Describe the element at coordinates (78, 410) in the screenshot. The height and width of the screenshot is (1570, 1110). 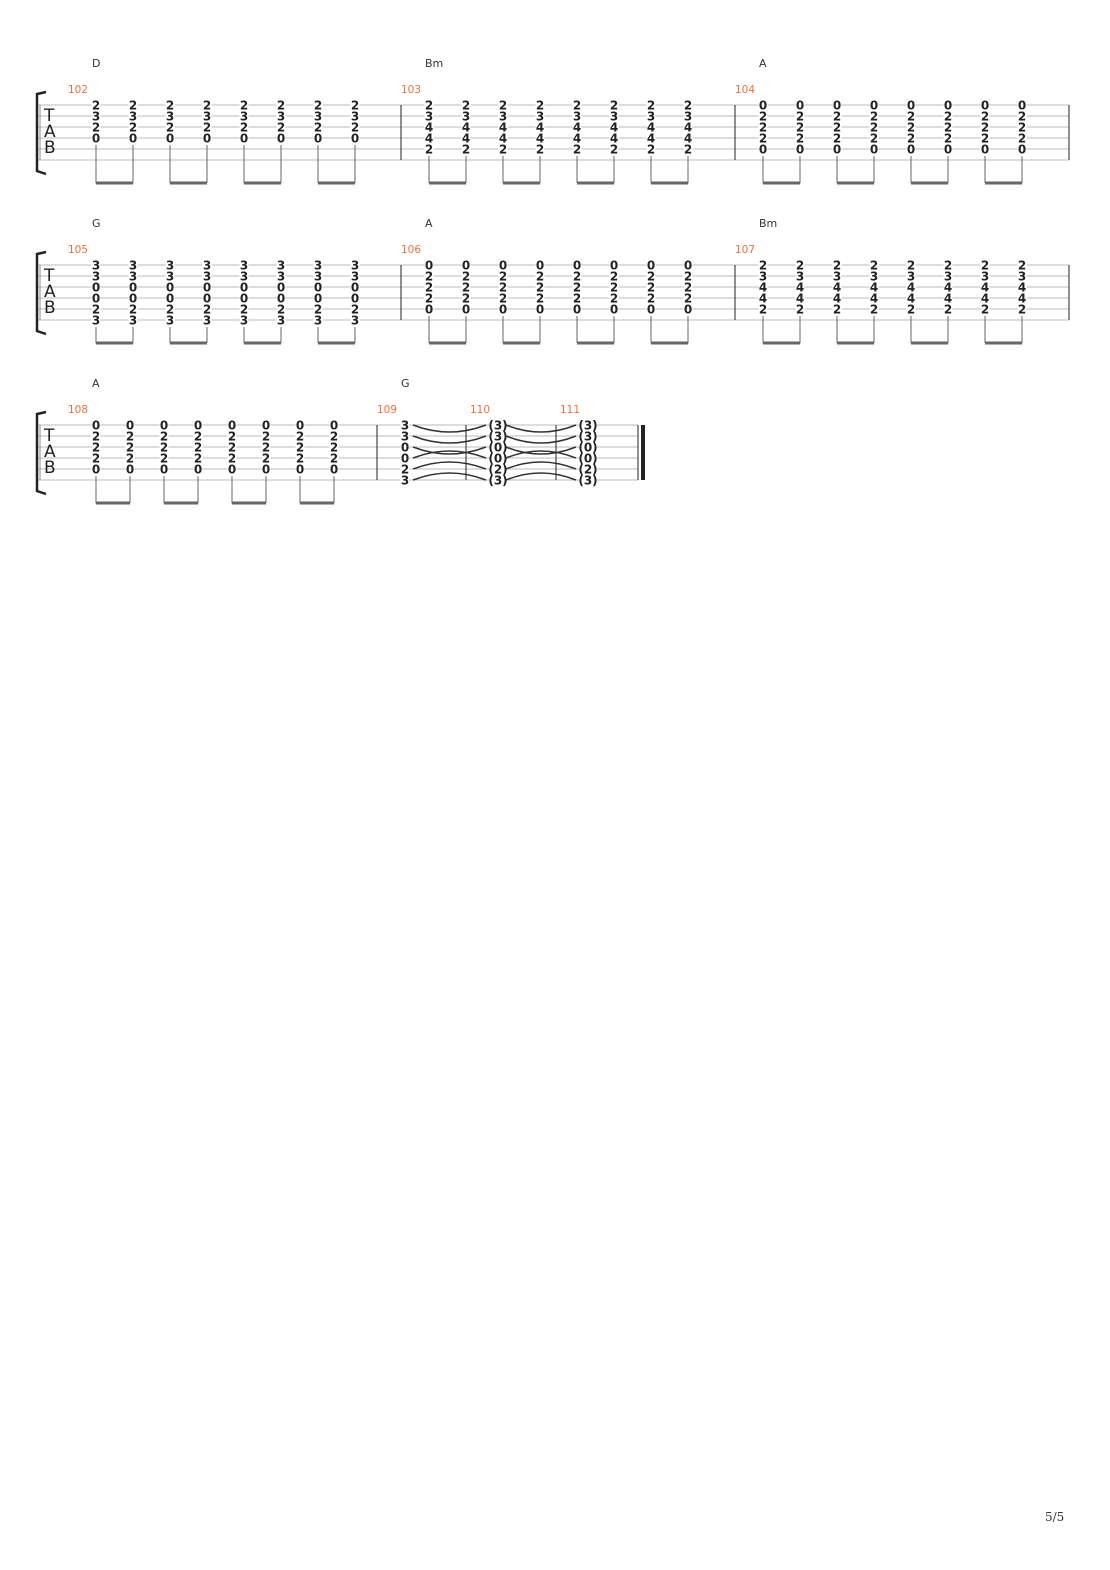
I see `measure-number: 108` at that location.